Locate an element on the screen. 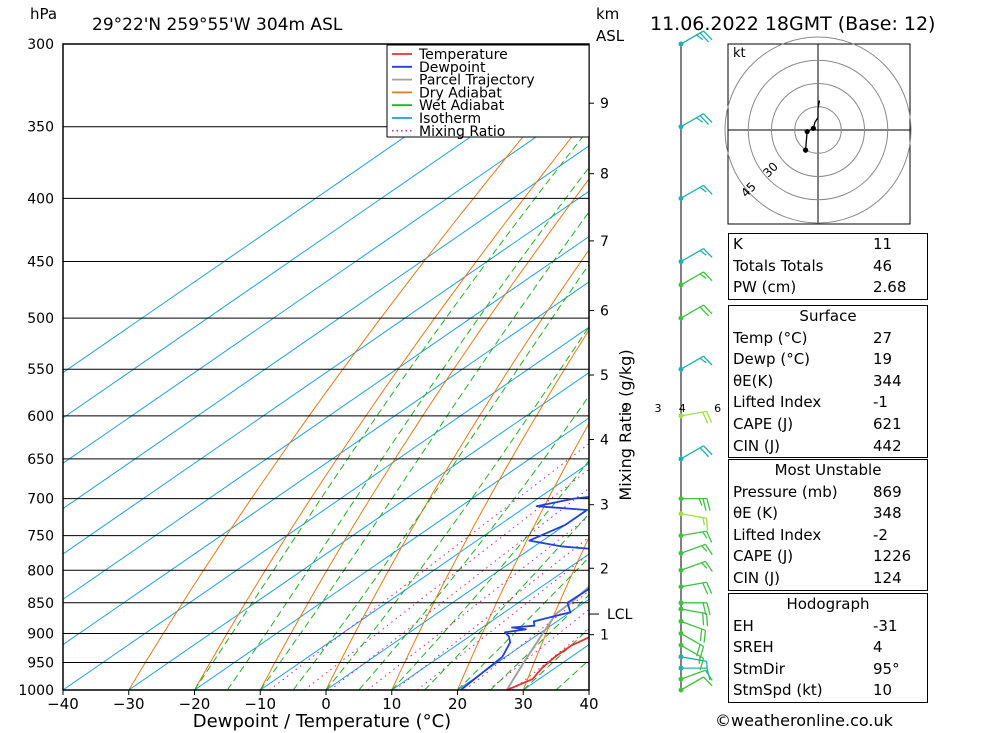 This screenshot has width=1000, height=733. table-value: 27 is located at coordinates (883, 337).